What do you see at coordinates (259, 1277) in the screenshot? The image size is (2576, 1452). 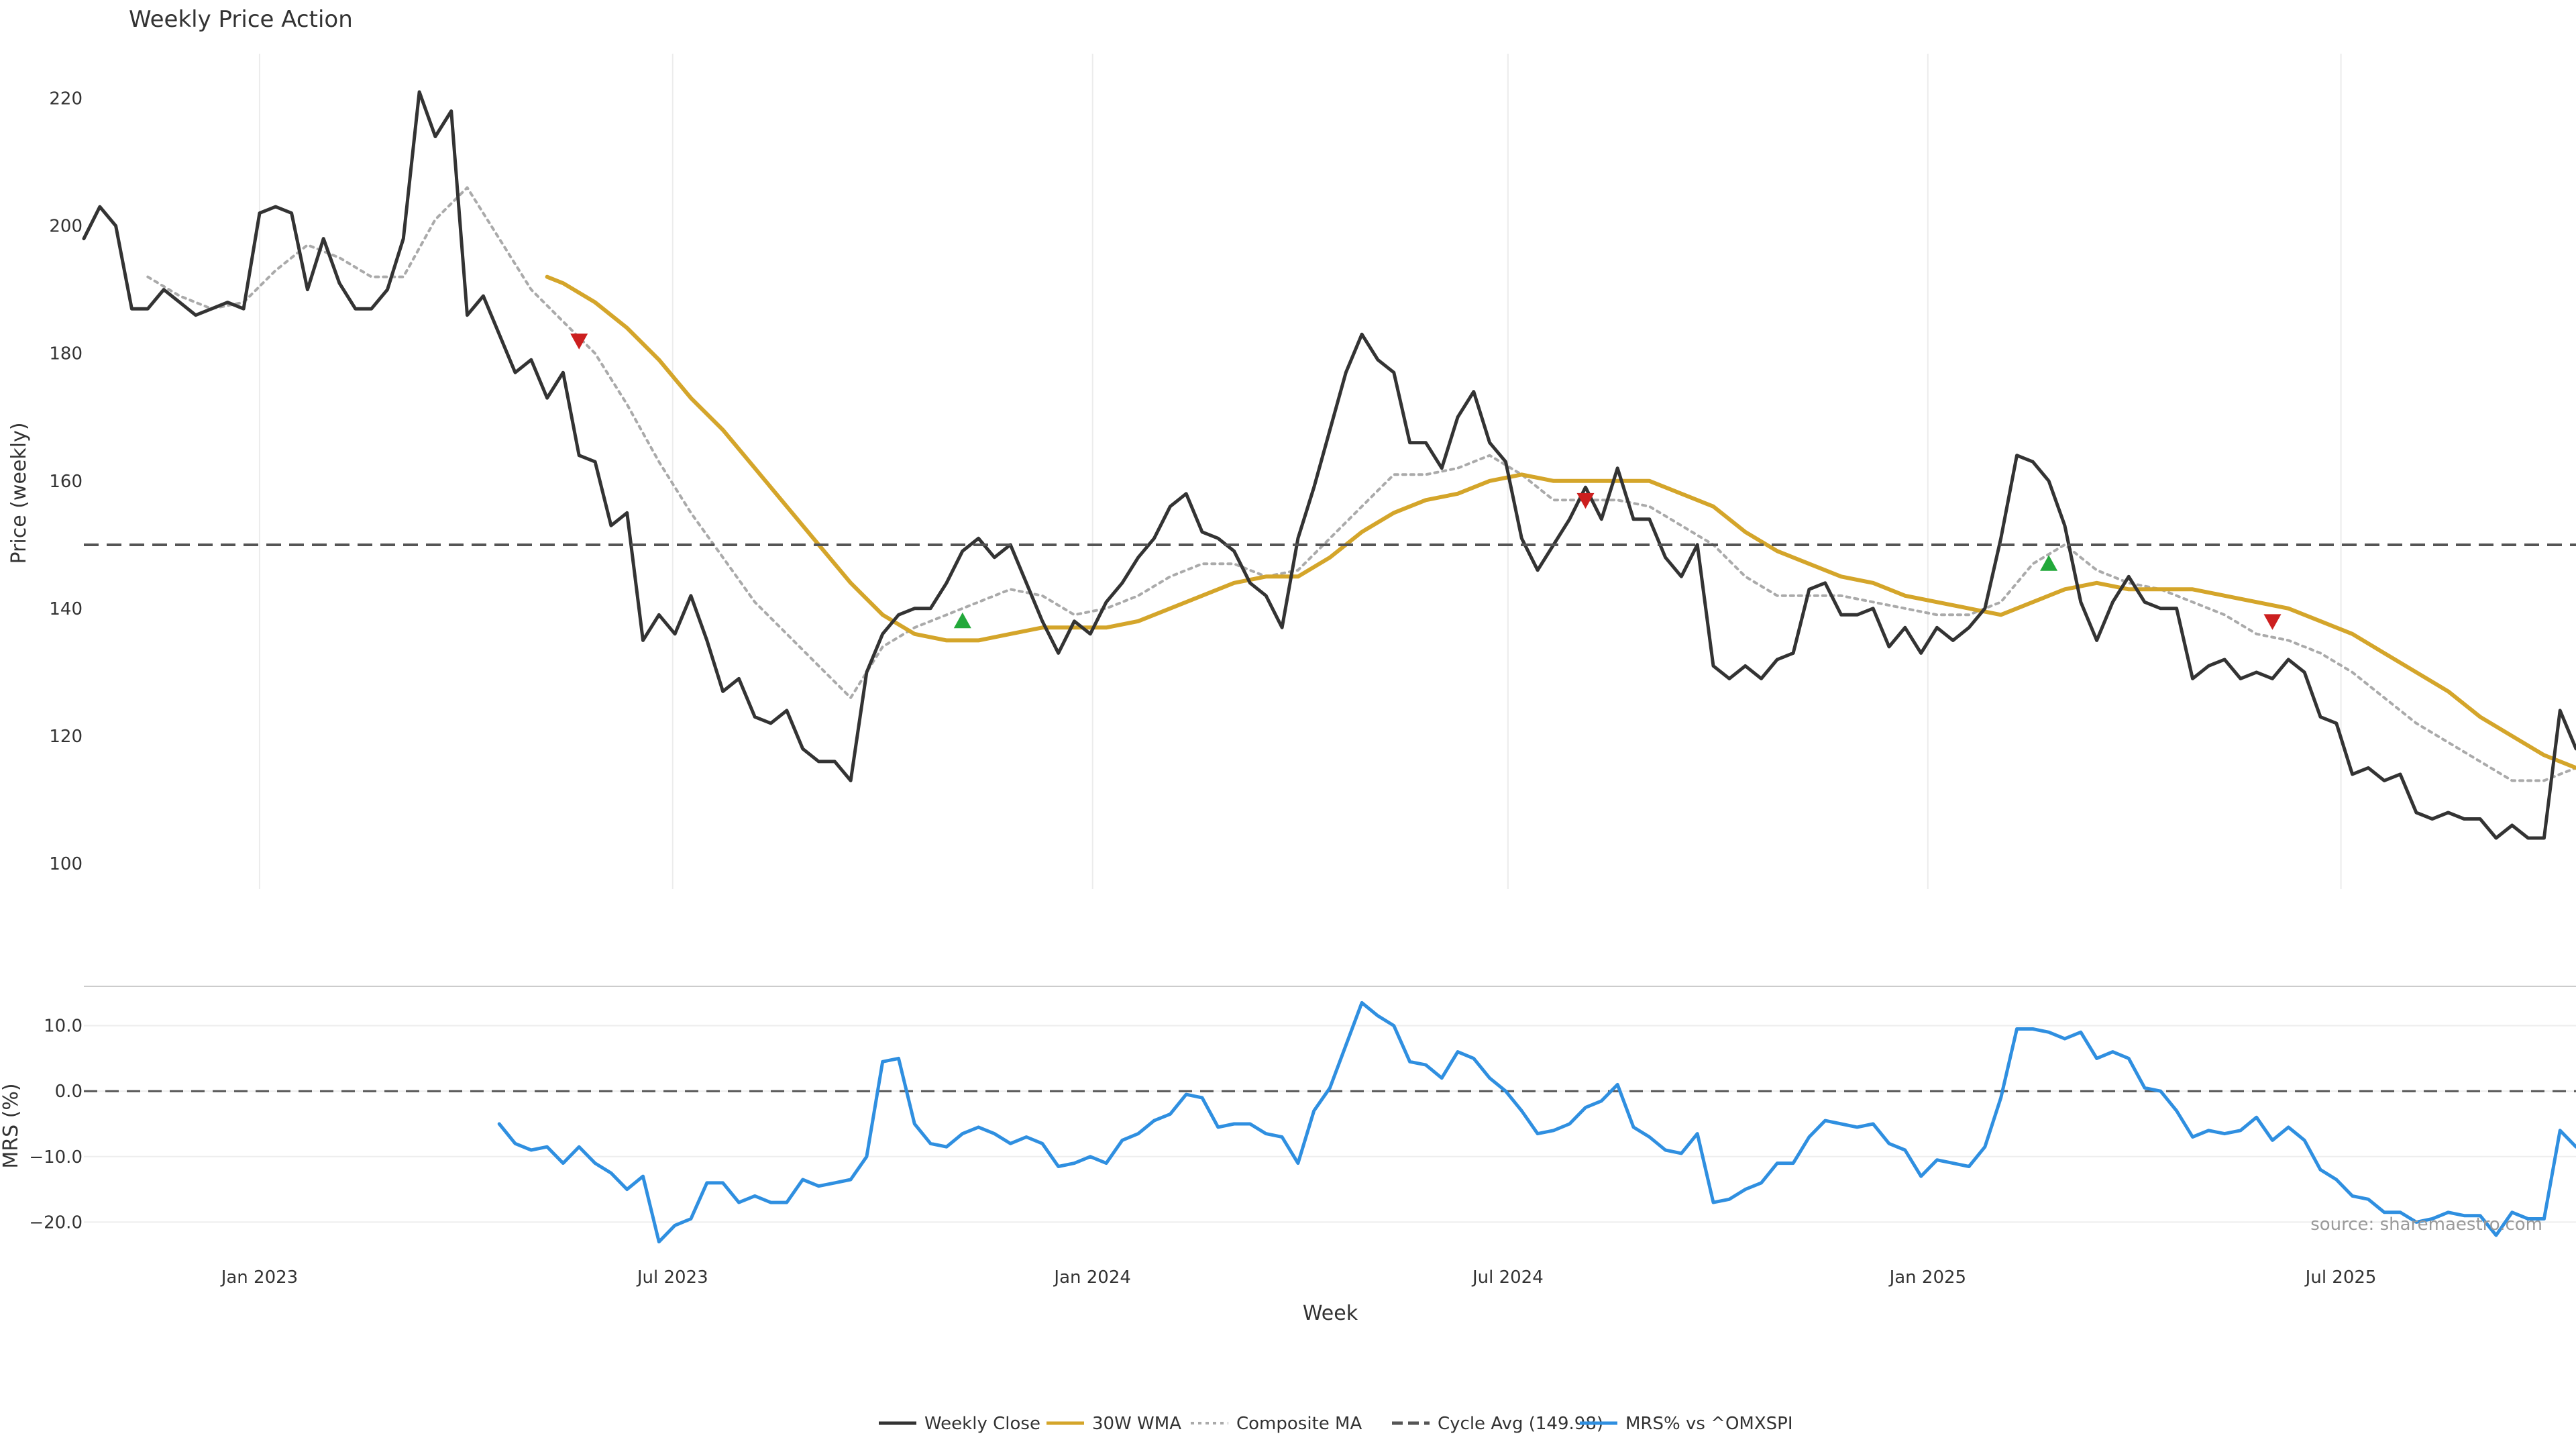 I see `x-tick-label: Jan 2023` at bounding box center [259, 1277].